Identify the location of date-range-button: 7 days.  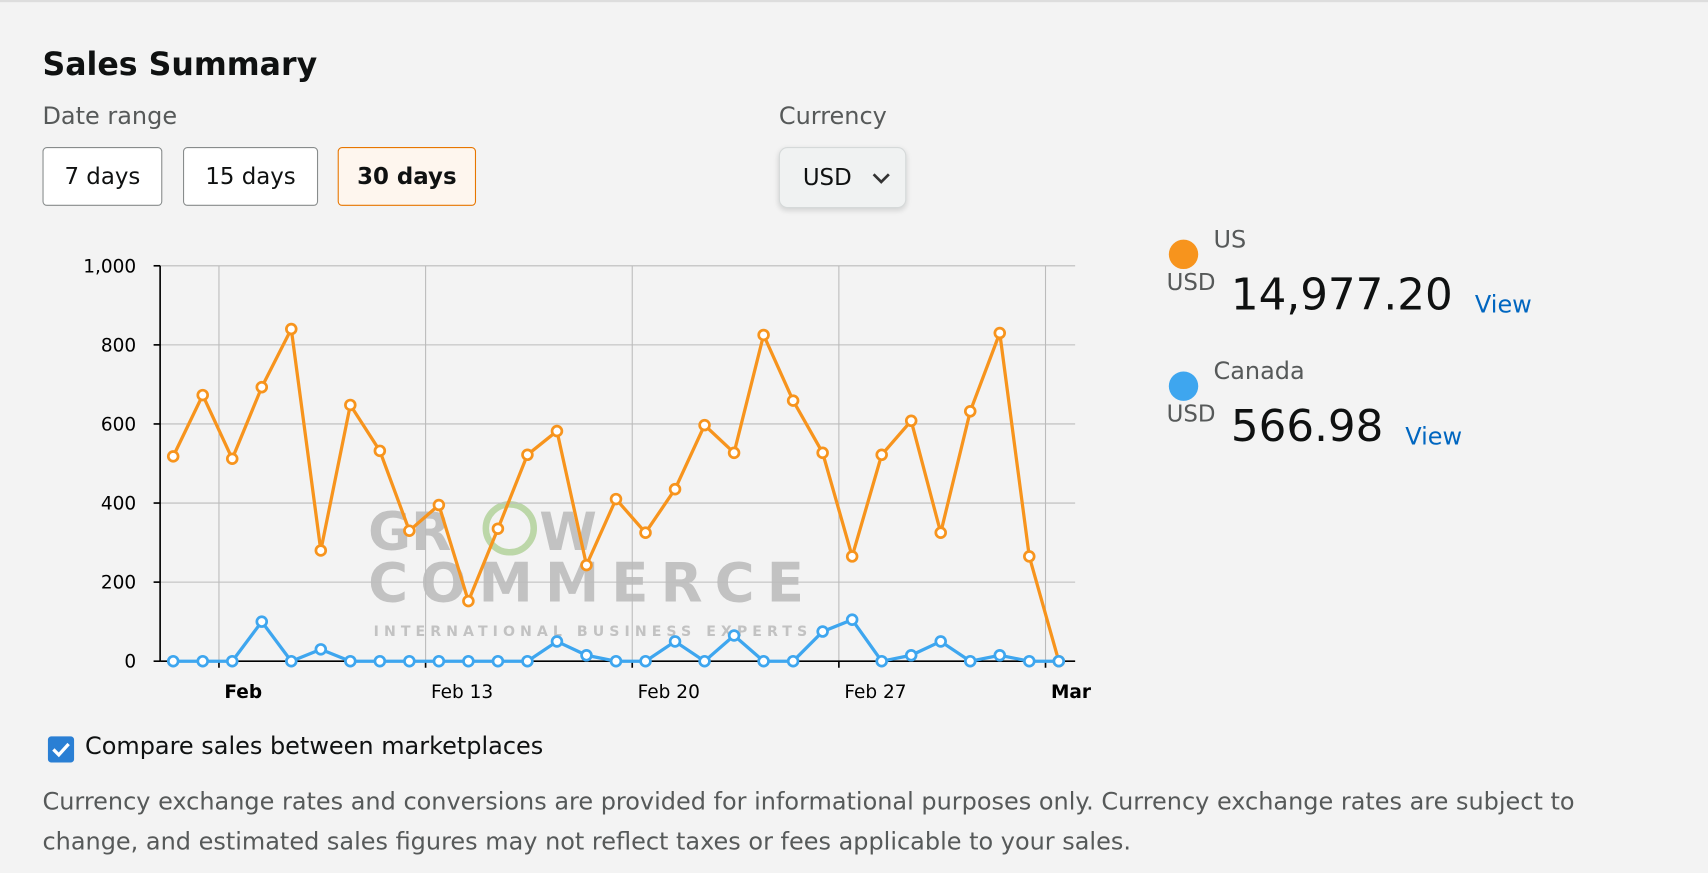
(102, 176).